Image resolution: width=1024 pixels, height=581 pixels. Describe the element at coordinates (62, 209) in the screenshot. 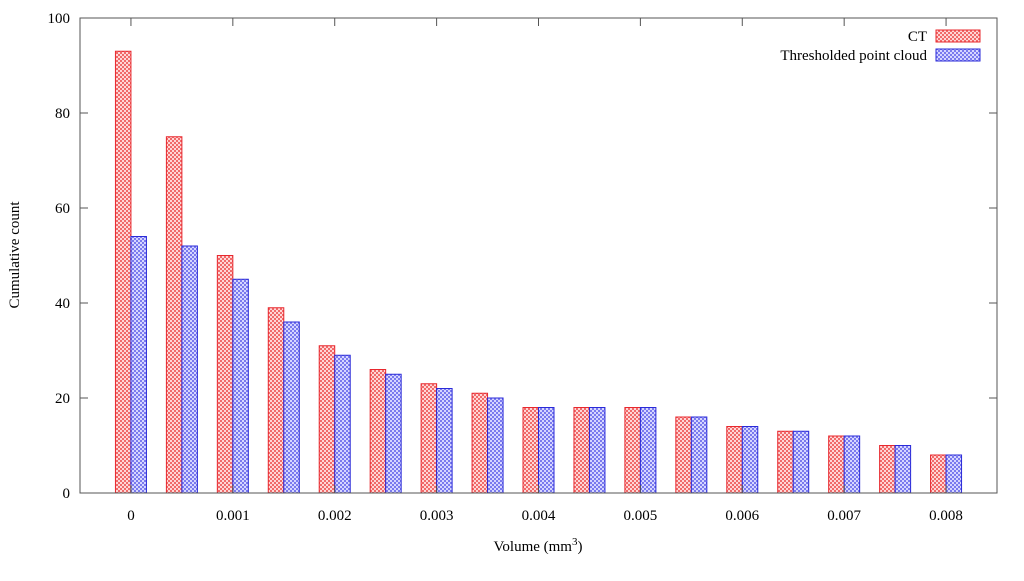

I see `y-tick-label: 60` at that location.